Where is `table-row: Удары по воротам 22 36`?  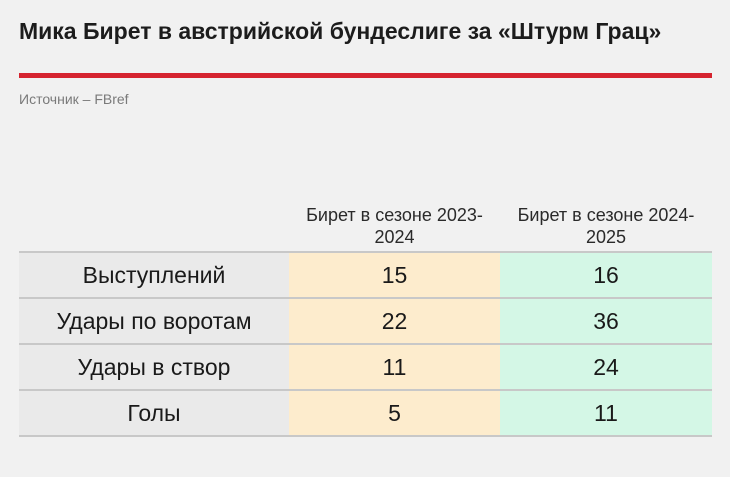 table-row: Удары по воротам 22 36 is located at coordinates (365, 322).